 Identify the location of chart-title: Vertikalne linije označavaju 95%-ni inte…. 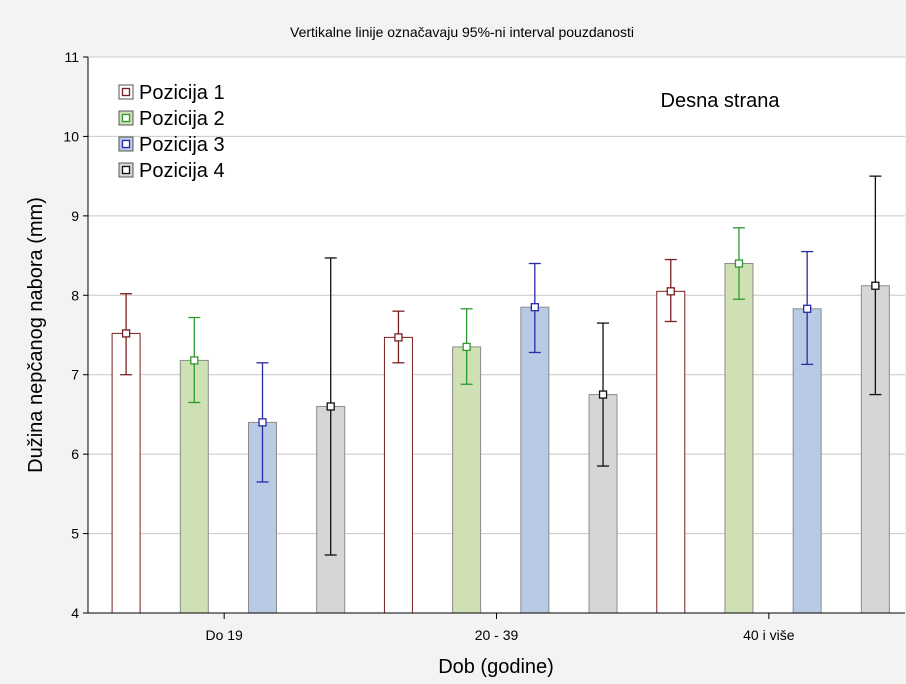
(462, 32).